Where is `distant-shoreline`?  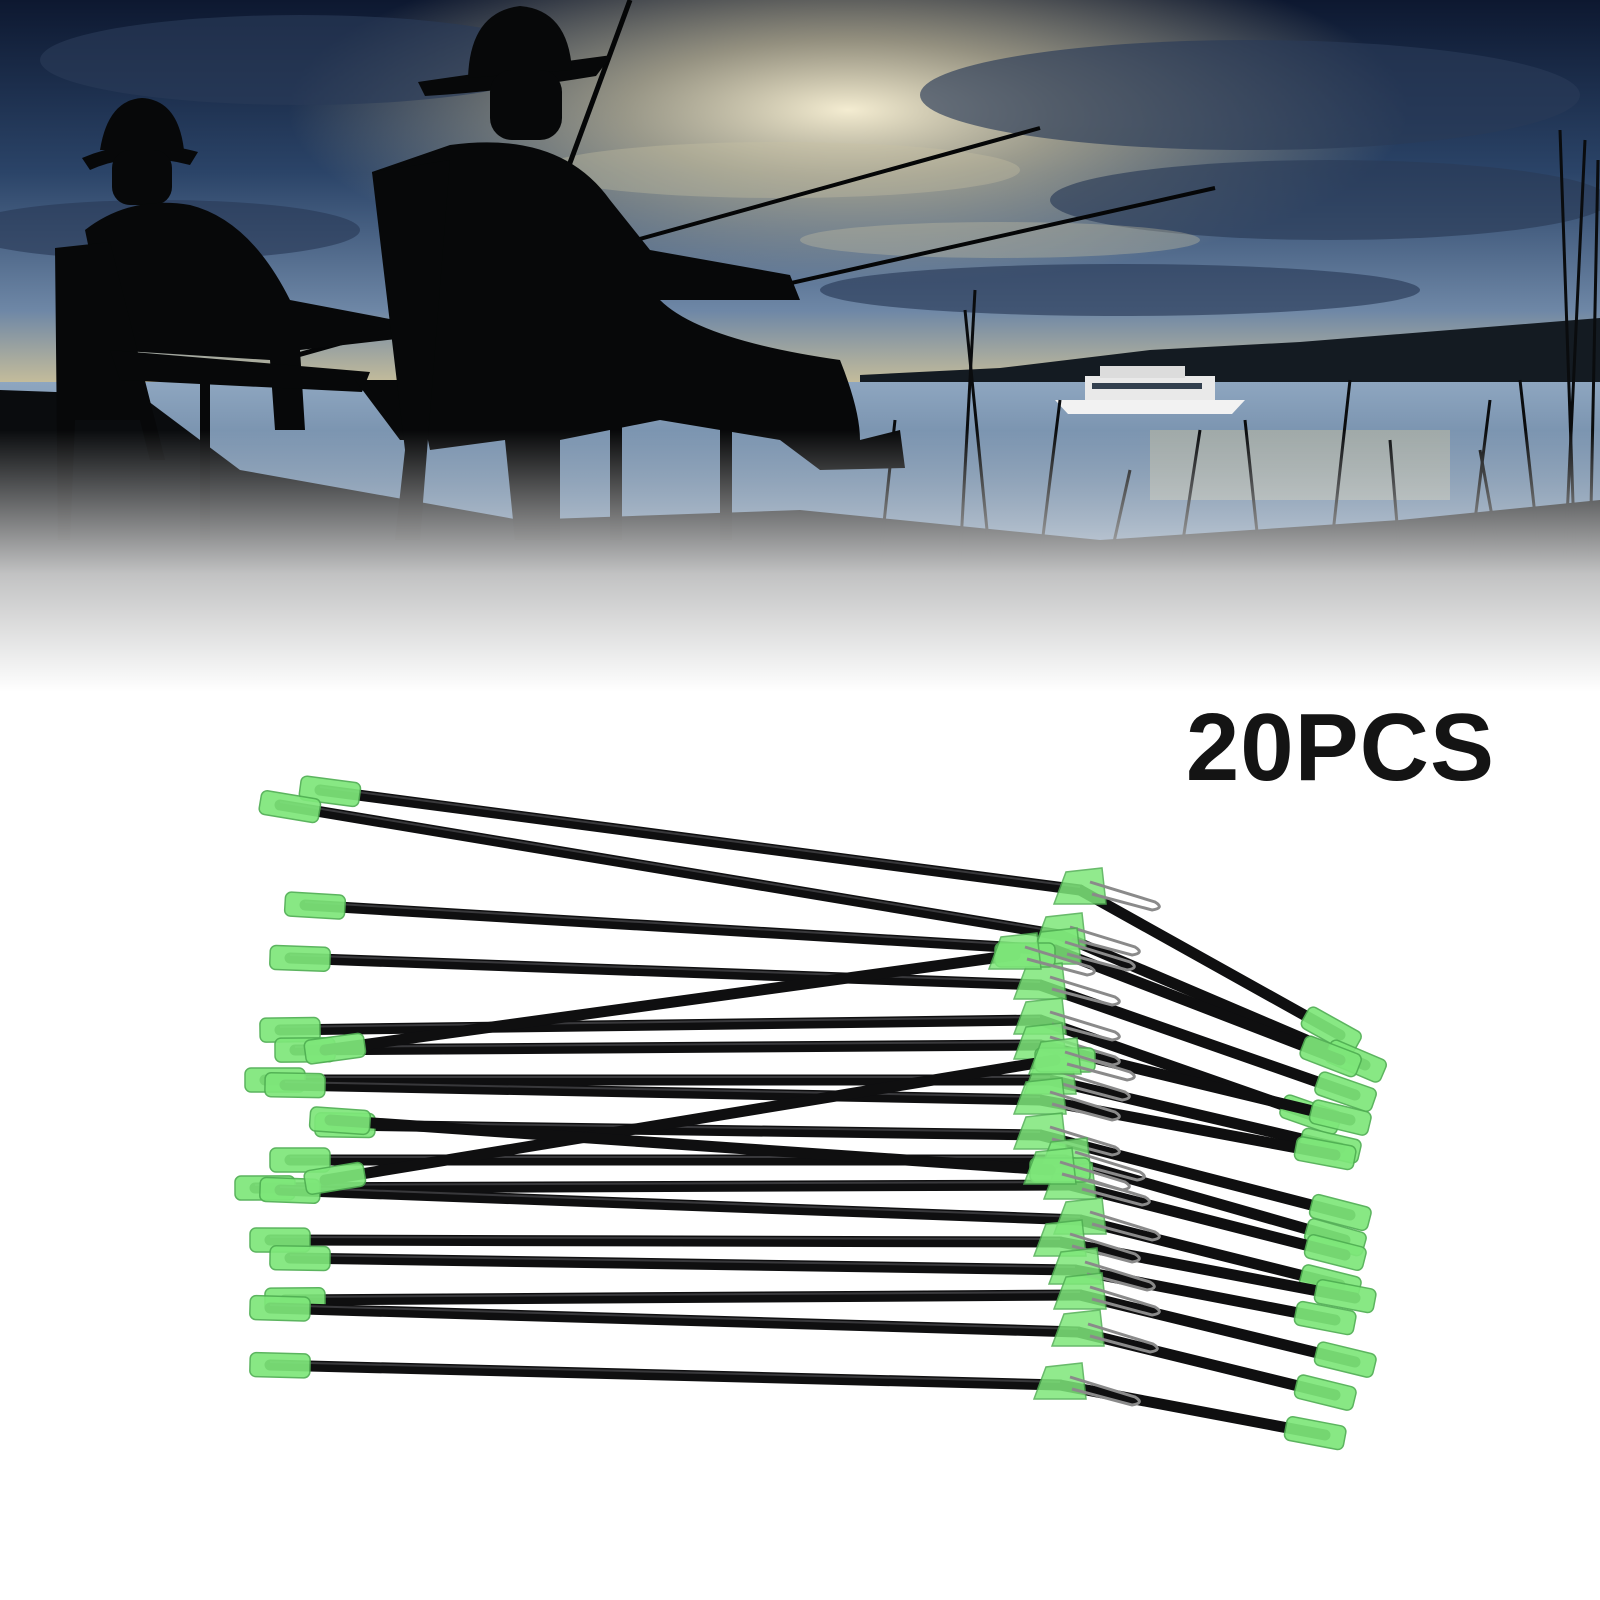 distant-shoreline is located at coordinates (1230, 351).